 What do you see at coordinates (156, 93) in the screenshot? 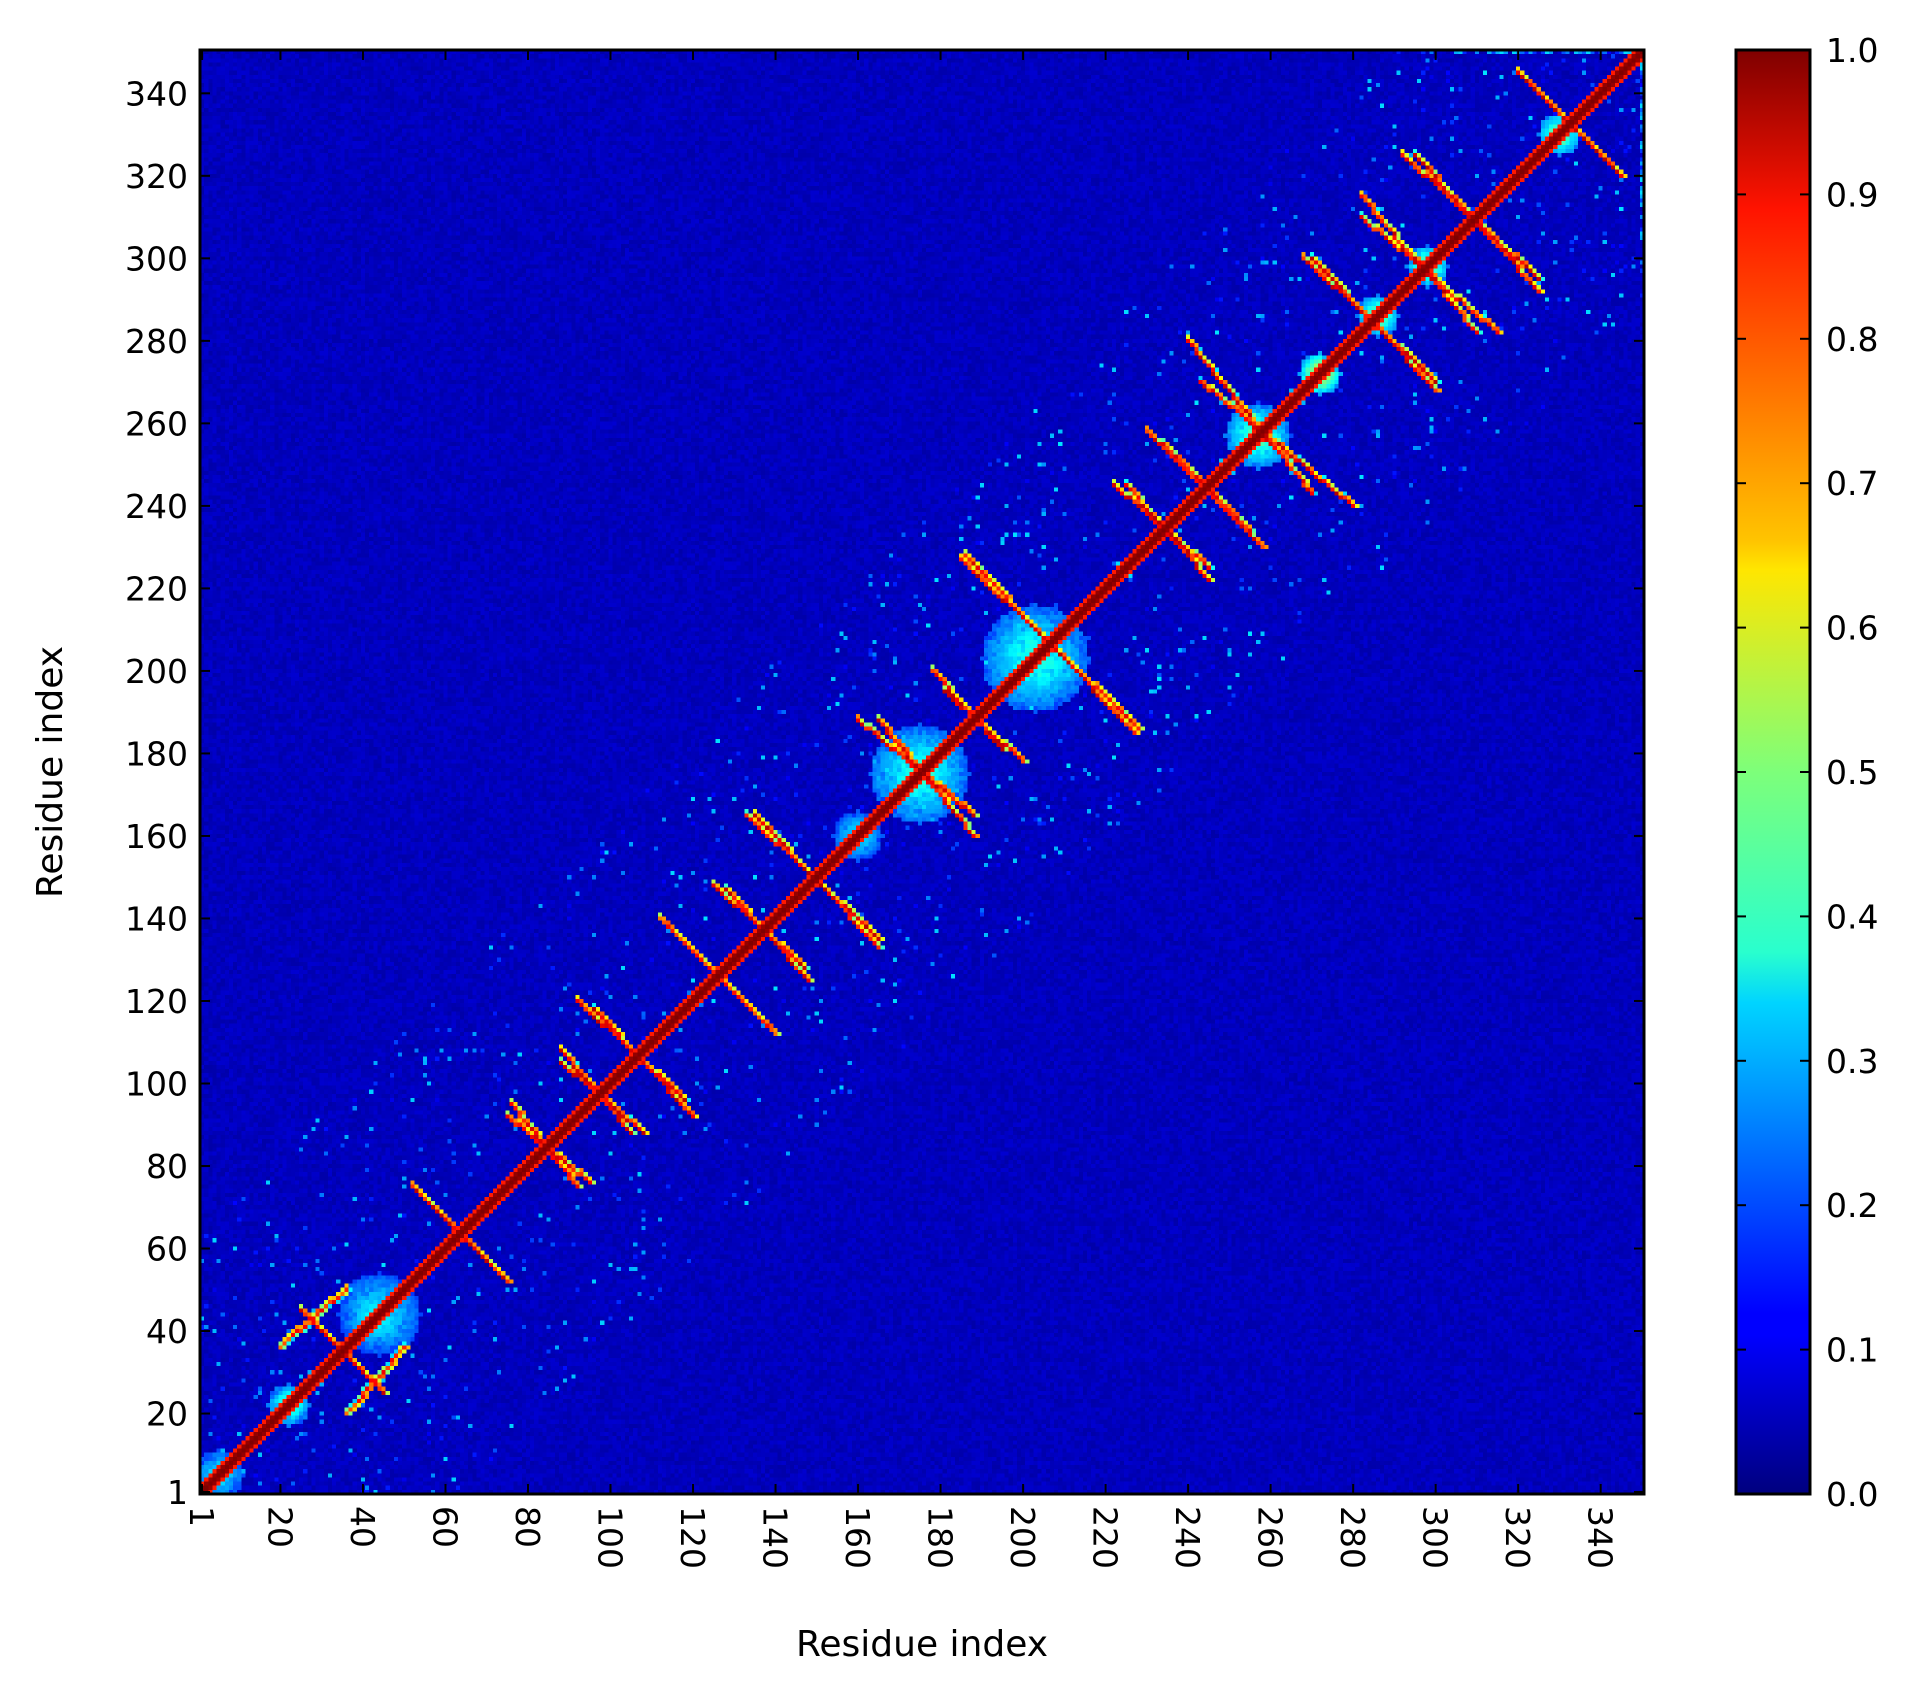
I see `y-tick-label: 340` at bounding box center [156, 93].